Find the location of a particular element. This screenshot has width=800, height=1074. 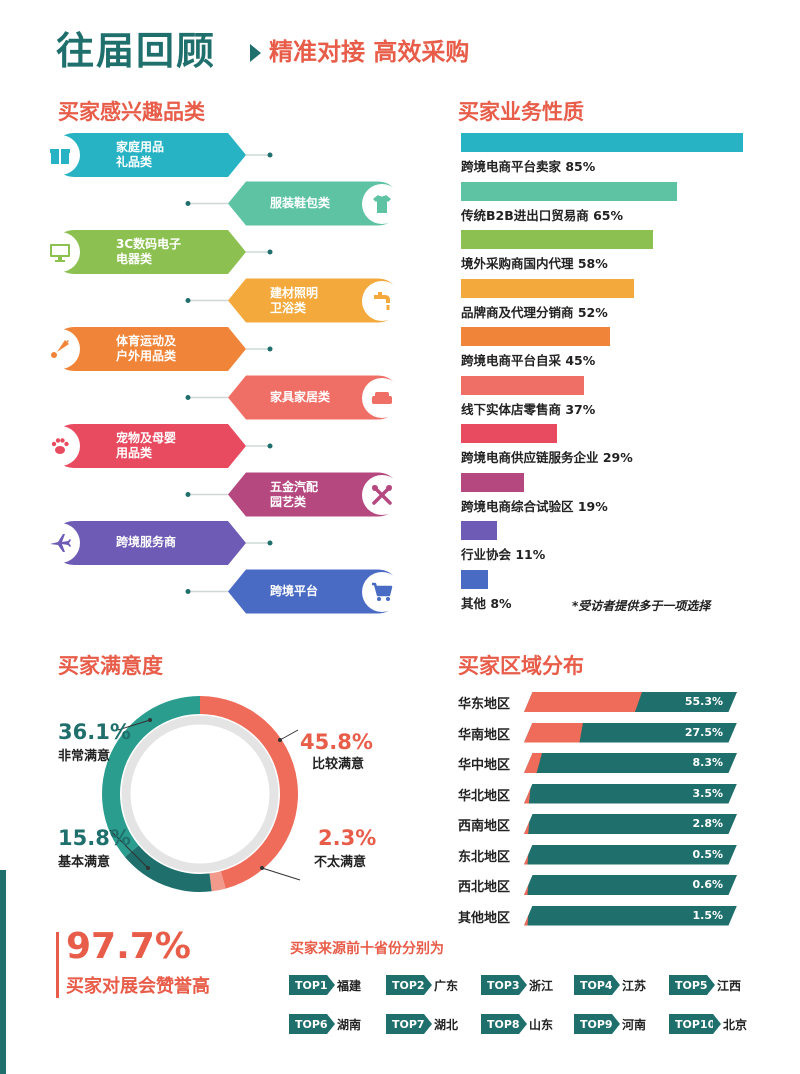

top-province: 福建 is located at coordinates (349, 986).